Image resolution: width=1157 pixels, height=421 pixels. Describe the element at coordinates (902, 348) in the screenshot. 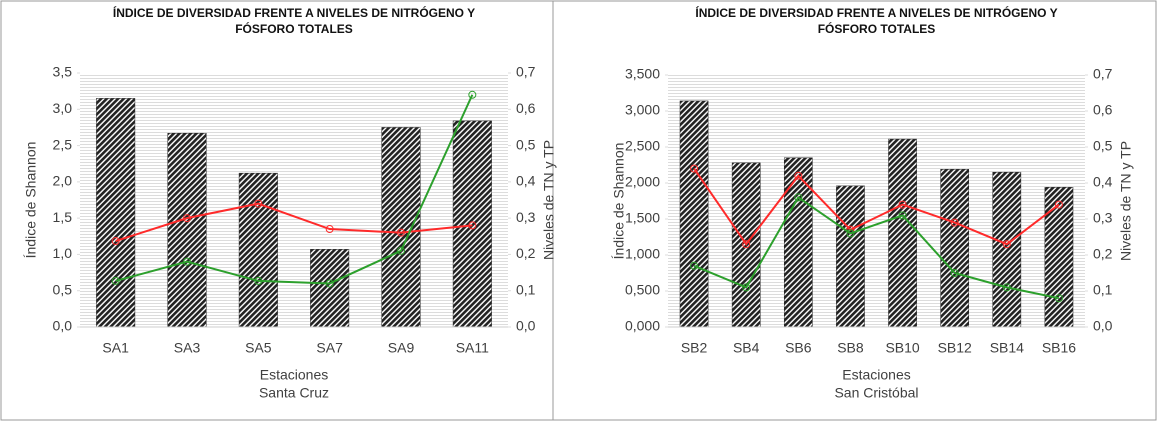

I see `x-tick-label: SB10` at that location.